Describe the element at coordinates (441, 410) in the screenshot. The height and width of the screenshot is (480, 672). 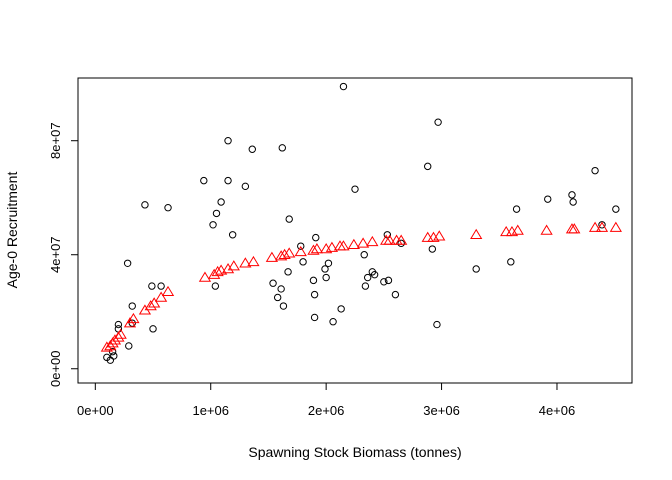
I see `x-tick-label: 3e+06` at that location.